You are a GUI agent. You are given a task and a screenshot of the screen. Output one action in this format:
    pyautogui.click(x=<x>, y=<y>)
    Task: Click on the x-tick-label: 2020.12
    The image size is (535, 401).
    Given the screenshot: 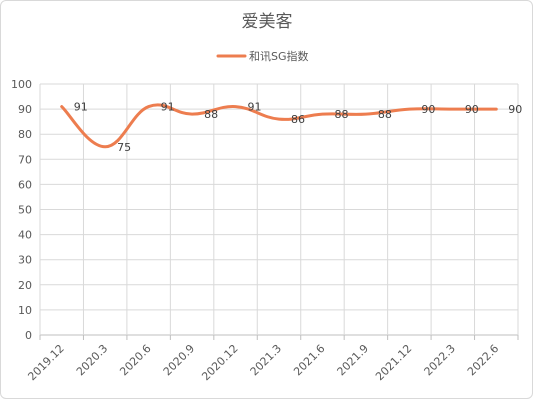 What is the action you would take?
    pyautogui.click(x=219, y=362)
    